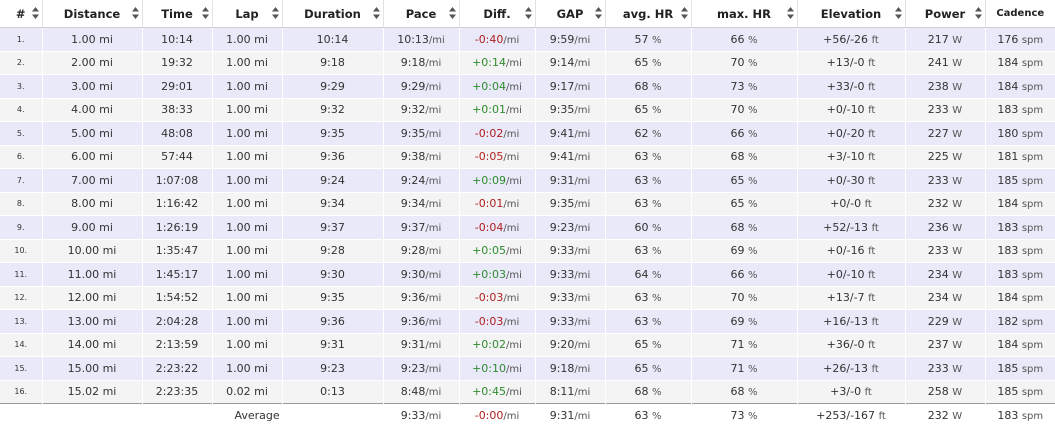 Image resolution: width=1055 pixels, height=426 pixels. What do you see at coordinates (648, 14) in the screenshot?
I see `col-header-avg-hr: avg. HR` at bounding box center [648, 14].